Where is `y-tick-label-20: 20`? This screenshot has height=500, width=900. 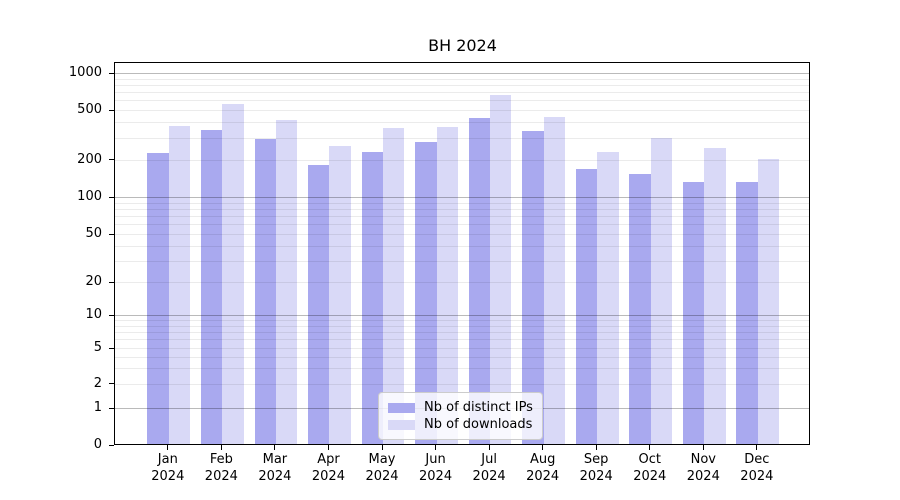 y-tick-label-20: 20 is located at coordinates (93, 281).